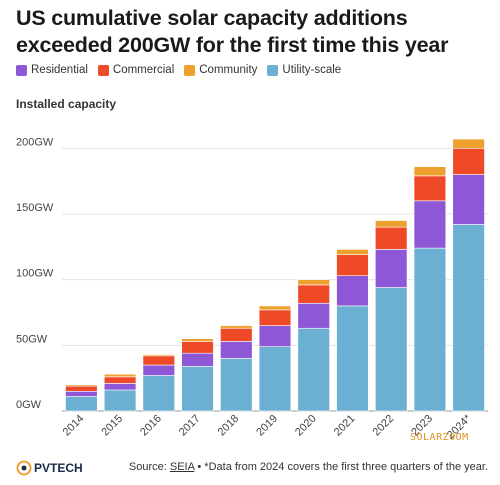  What do you see at coordinates (74, 426) in the screenshot?
I see `x-tick-label: 2014` at bounding box center [74, 426].